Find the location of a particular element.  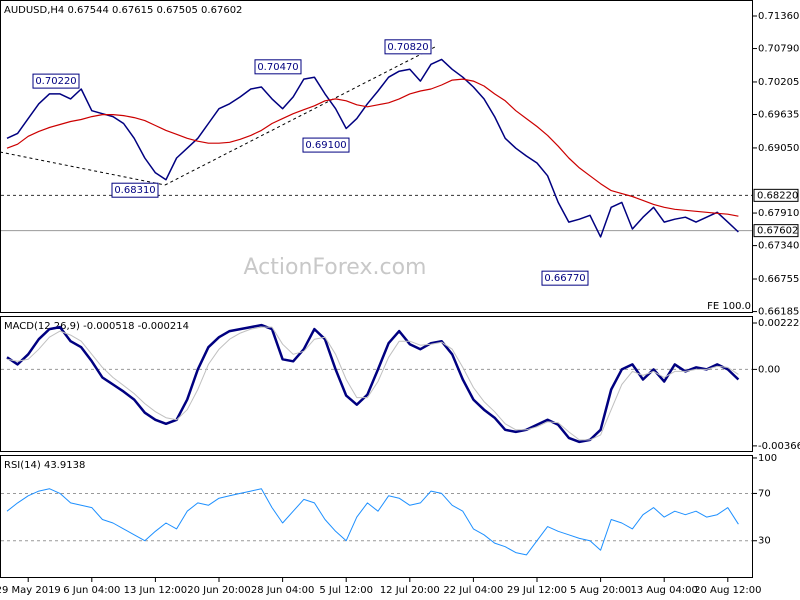

y-tick-label: 70 is located at coordinates (764, 493).